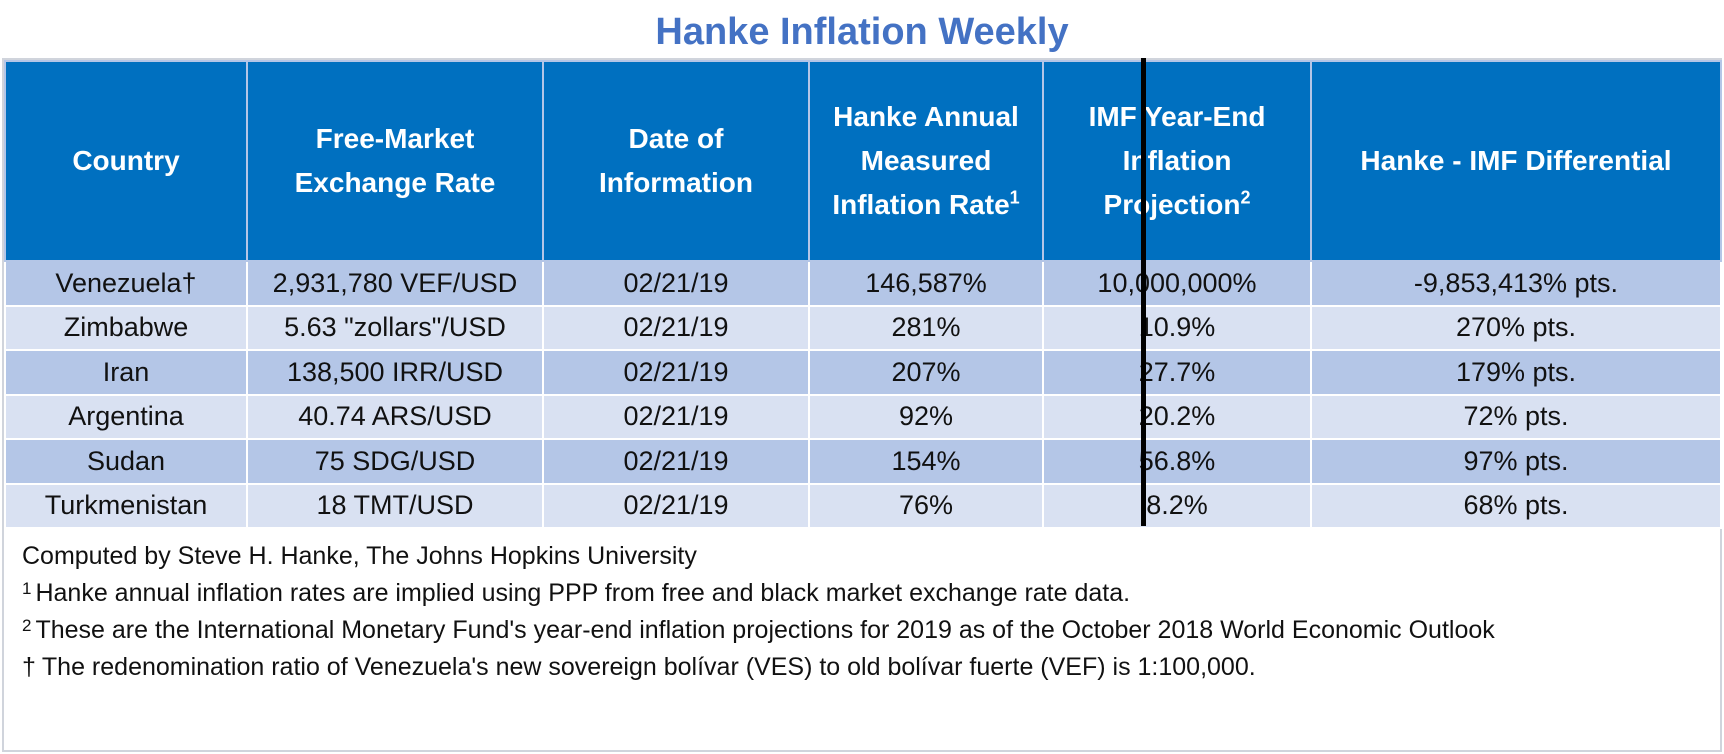 The width and height of the screenshot is (1724, 754). What do you see at coordinates (395, 327) in the screenshot?
I see `table-cell: 5.63 "zollars"/USD` at bounding box center [395, 327].